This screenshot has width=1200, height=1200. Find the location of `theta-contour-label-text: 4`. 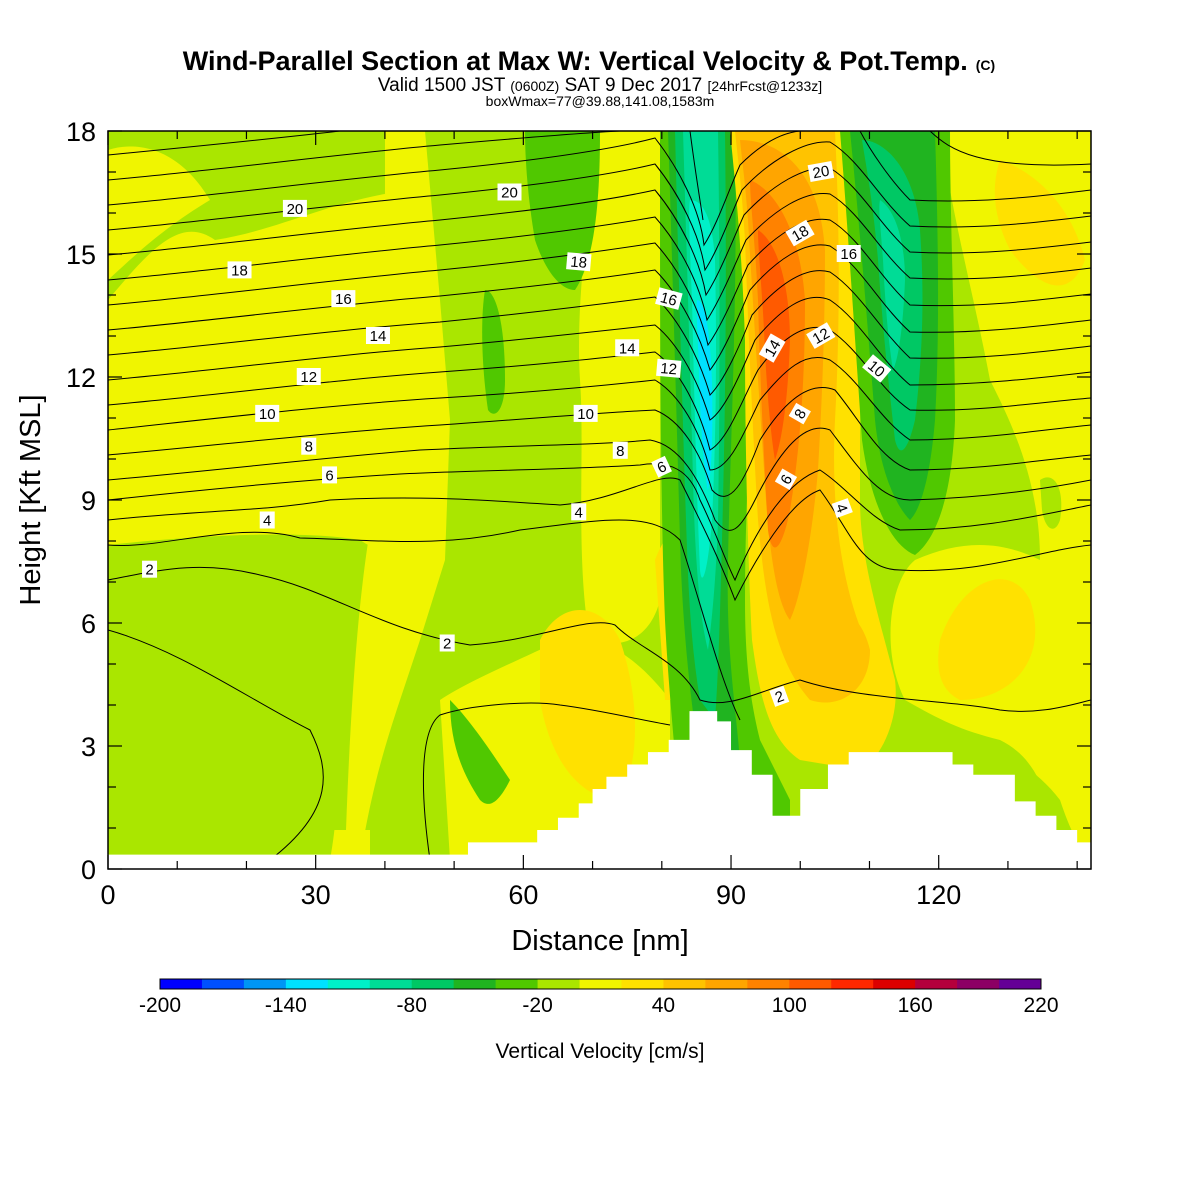

theta-contour-label-text: 4 is located at coordinates (267, 521).